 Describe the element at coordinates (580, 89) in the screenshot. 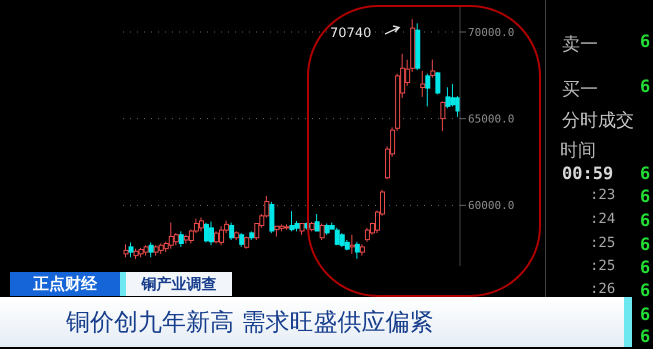

I see `text: 买一` at that location.